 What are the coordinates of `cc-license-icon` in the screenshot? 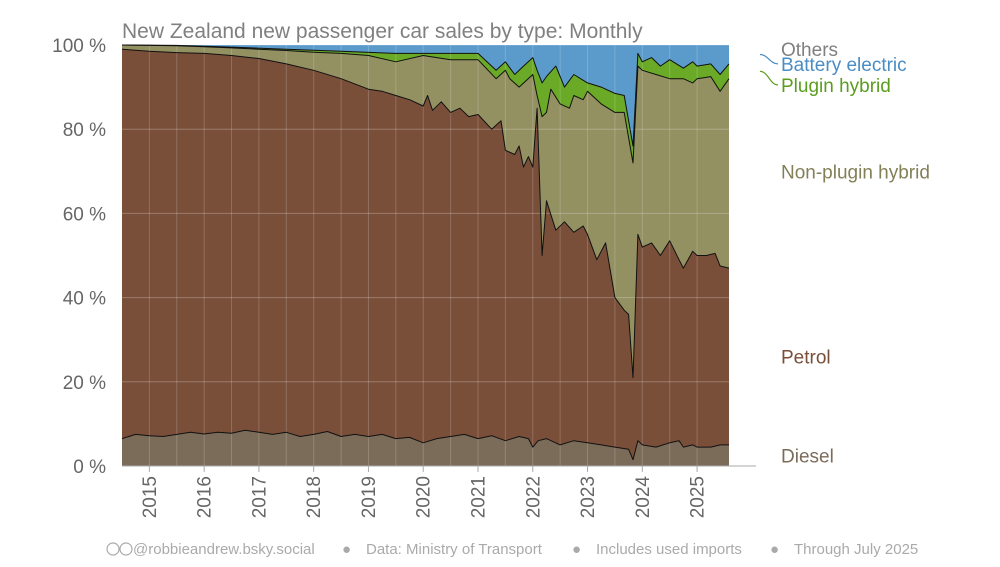 It's located at (119, 549).